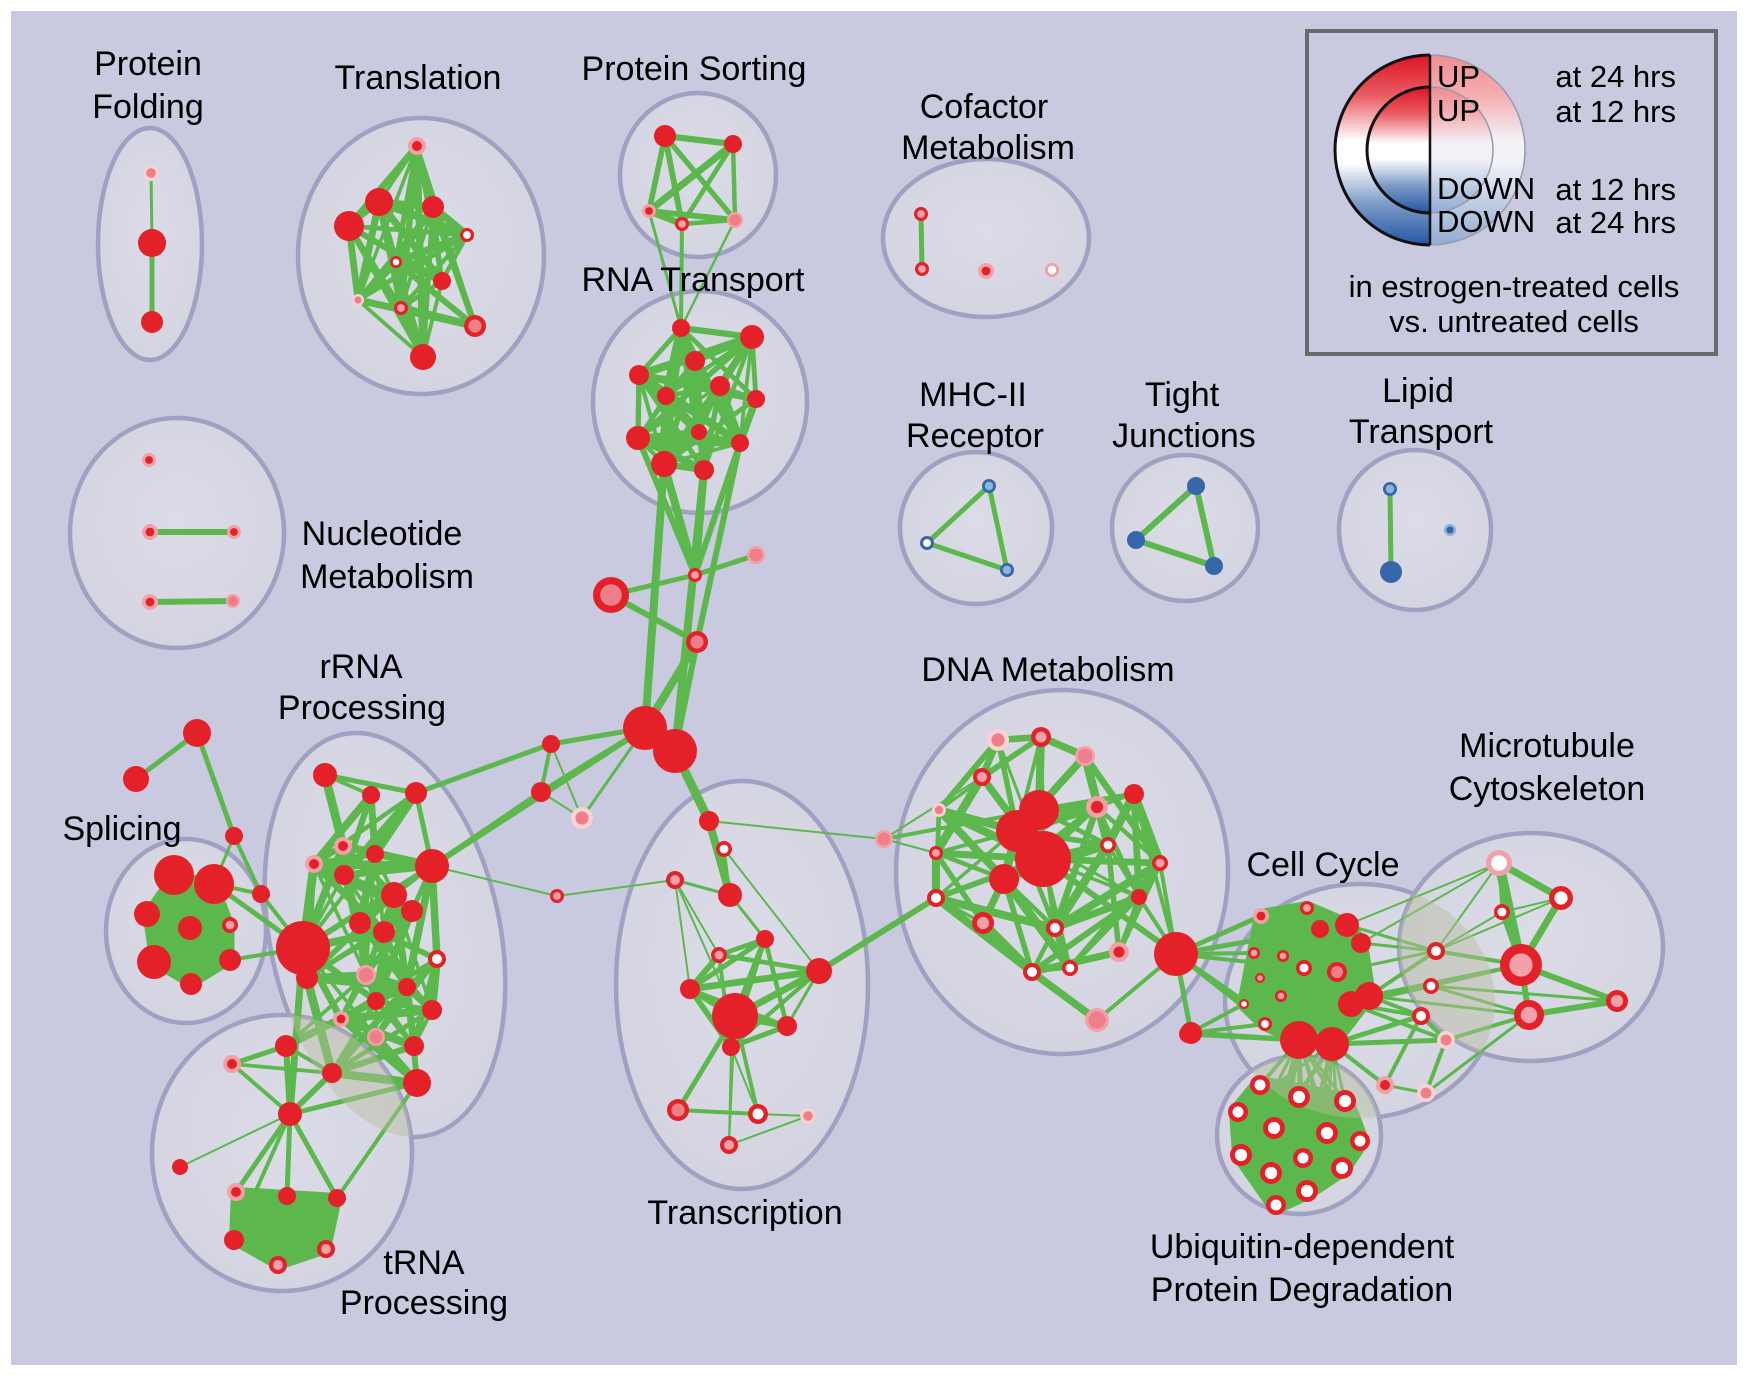  What do you see at coordinates (382, 534) in the screenshot?
I see `svg-text: Nucleotide` at bounding box center [382, 534].